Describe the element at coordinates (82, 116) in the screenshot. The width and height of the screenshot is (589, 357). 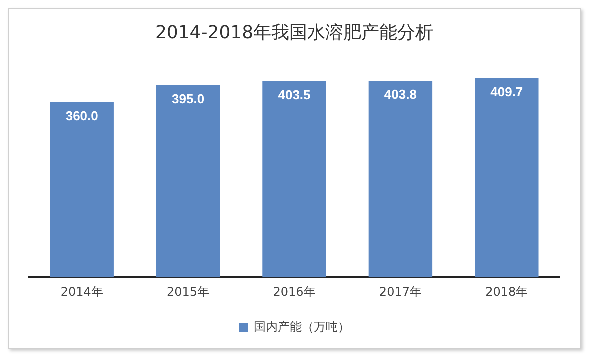
I see `data-label: 360.0` at that location.